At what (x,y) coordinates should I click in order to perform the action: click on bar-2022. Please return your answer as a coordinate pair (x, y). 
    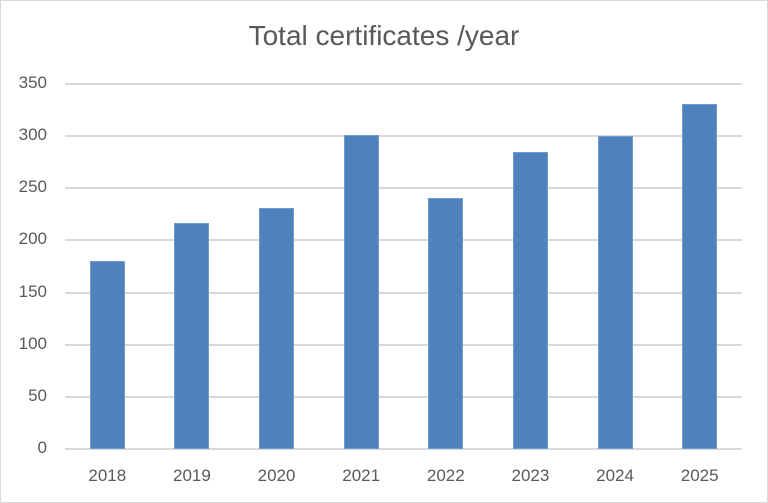
    Looking at the image, I should click on (446, 323).